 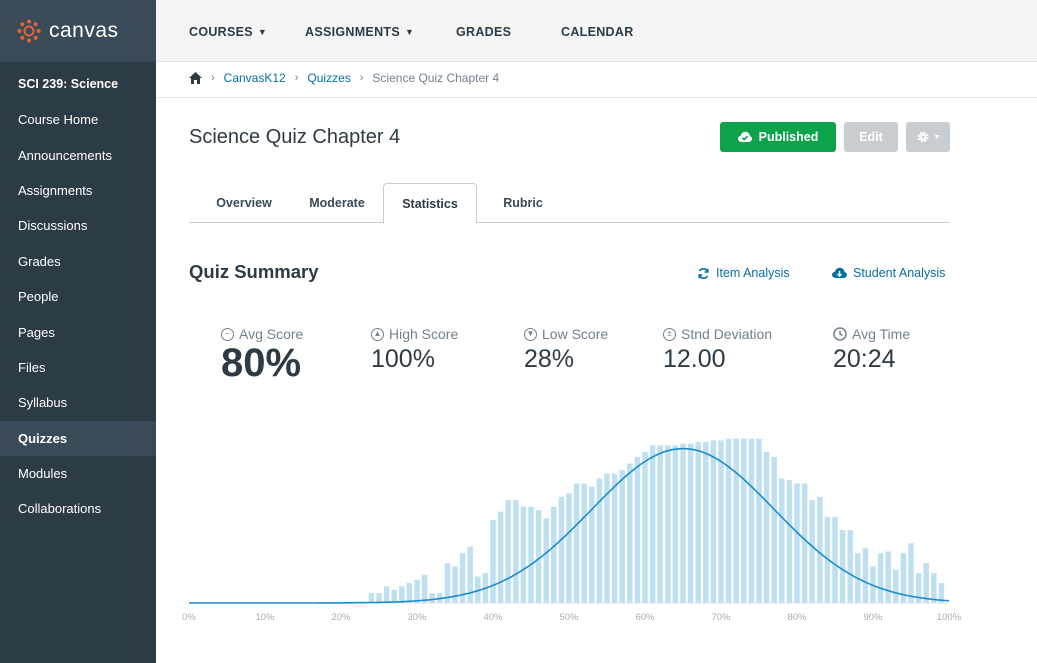 I want to click on home-icon, so click(x=195, y=78).